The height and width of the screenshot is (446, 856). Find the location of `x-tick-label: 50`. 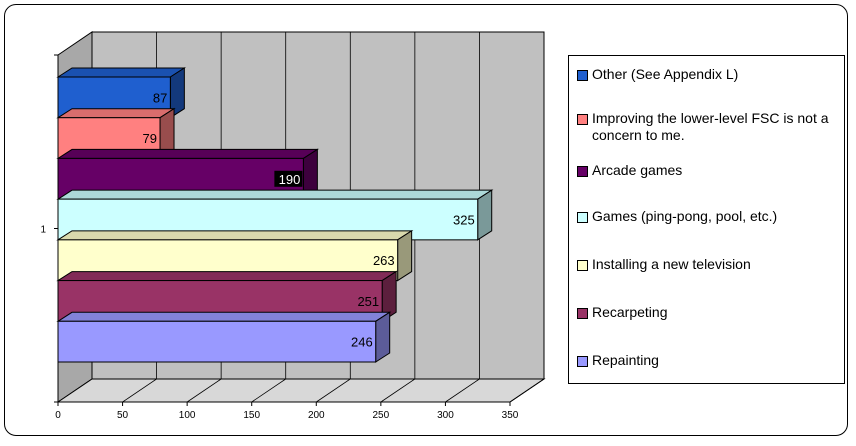

x-tick-label: 50 is located at coordinates (123, 415).